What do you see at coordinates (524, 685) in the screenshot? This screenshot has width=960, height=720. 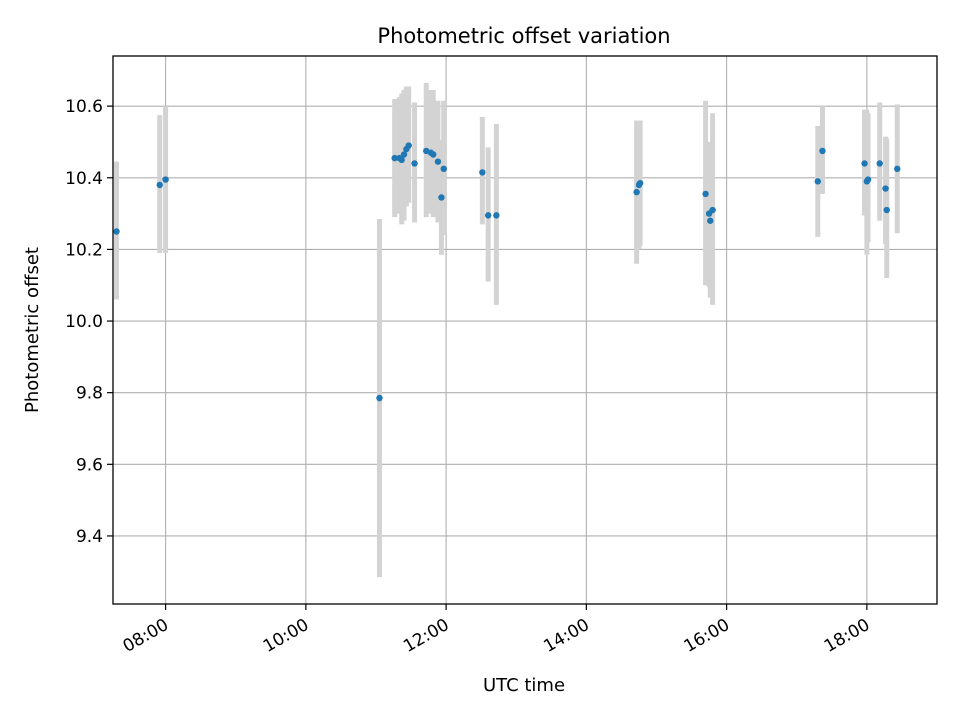 I see `x-axis-label: UTC time` at bounding box center [524, 685].